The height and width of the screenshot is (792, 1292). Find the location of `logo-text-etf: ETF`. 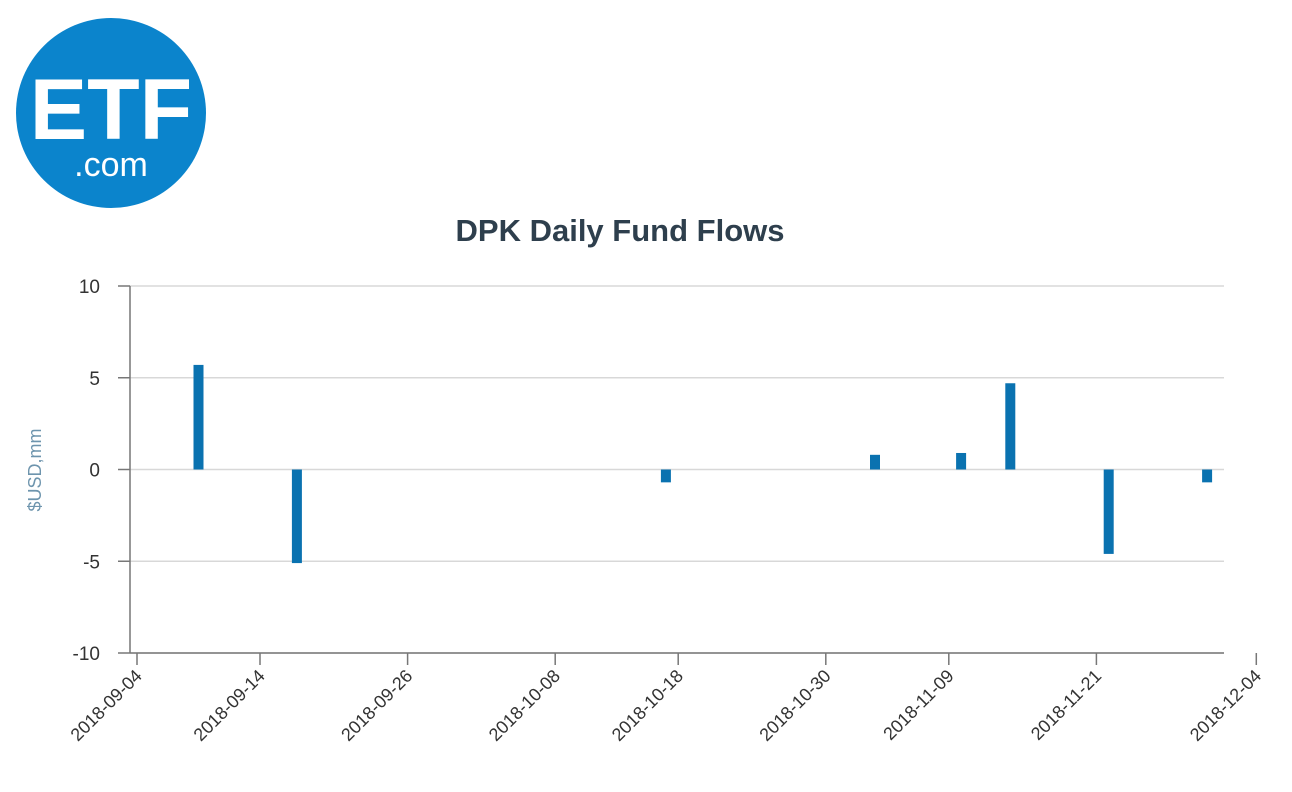

logo-text-etf: ETF is located at coordinates (111, 110).